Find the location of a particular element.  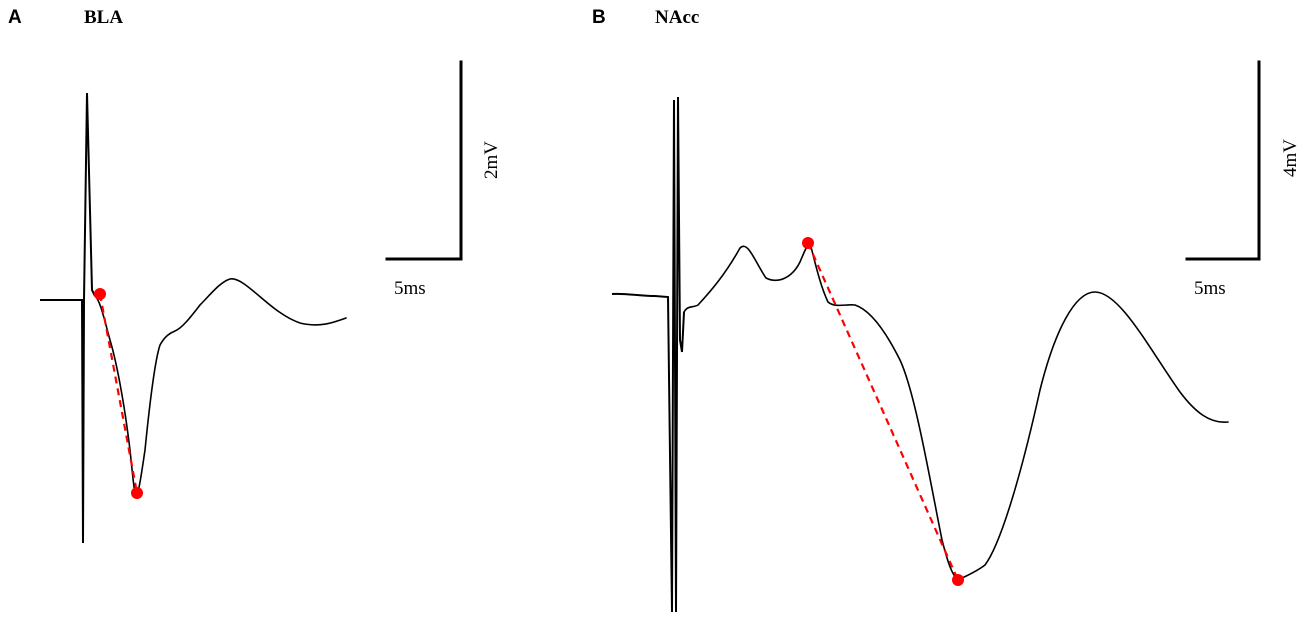

panel-b-title: NAcc is located at coordinates (677, 17).